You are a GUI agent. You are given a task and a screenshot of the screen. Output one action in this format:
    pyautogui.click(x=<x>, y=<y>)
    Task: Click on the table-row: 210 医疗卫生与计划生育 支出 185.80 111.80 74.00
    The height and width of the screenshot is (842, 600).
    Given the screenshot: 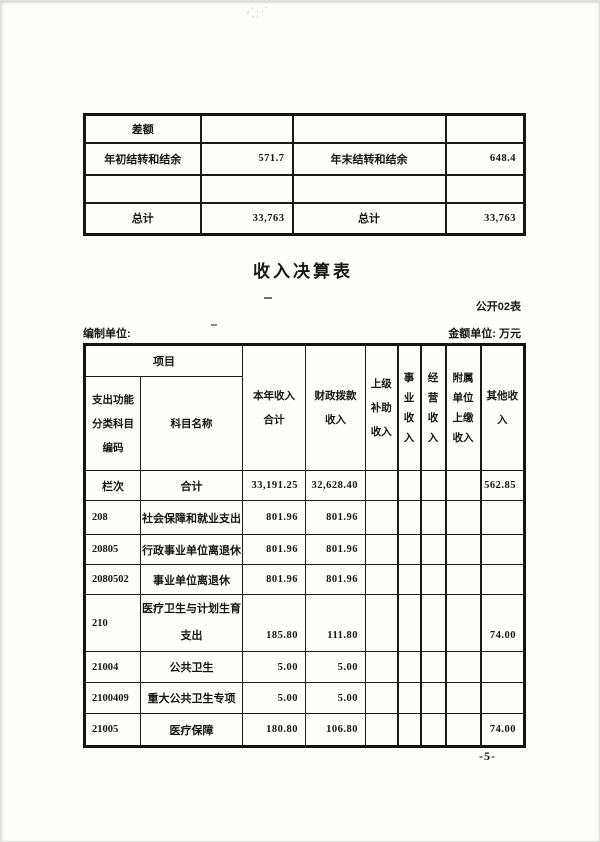 What is the action you would take?
    pyautogui.click(x=304, y=623)
    